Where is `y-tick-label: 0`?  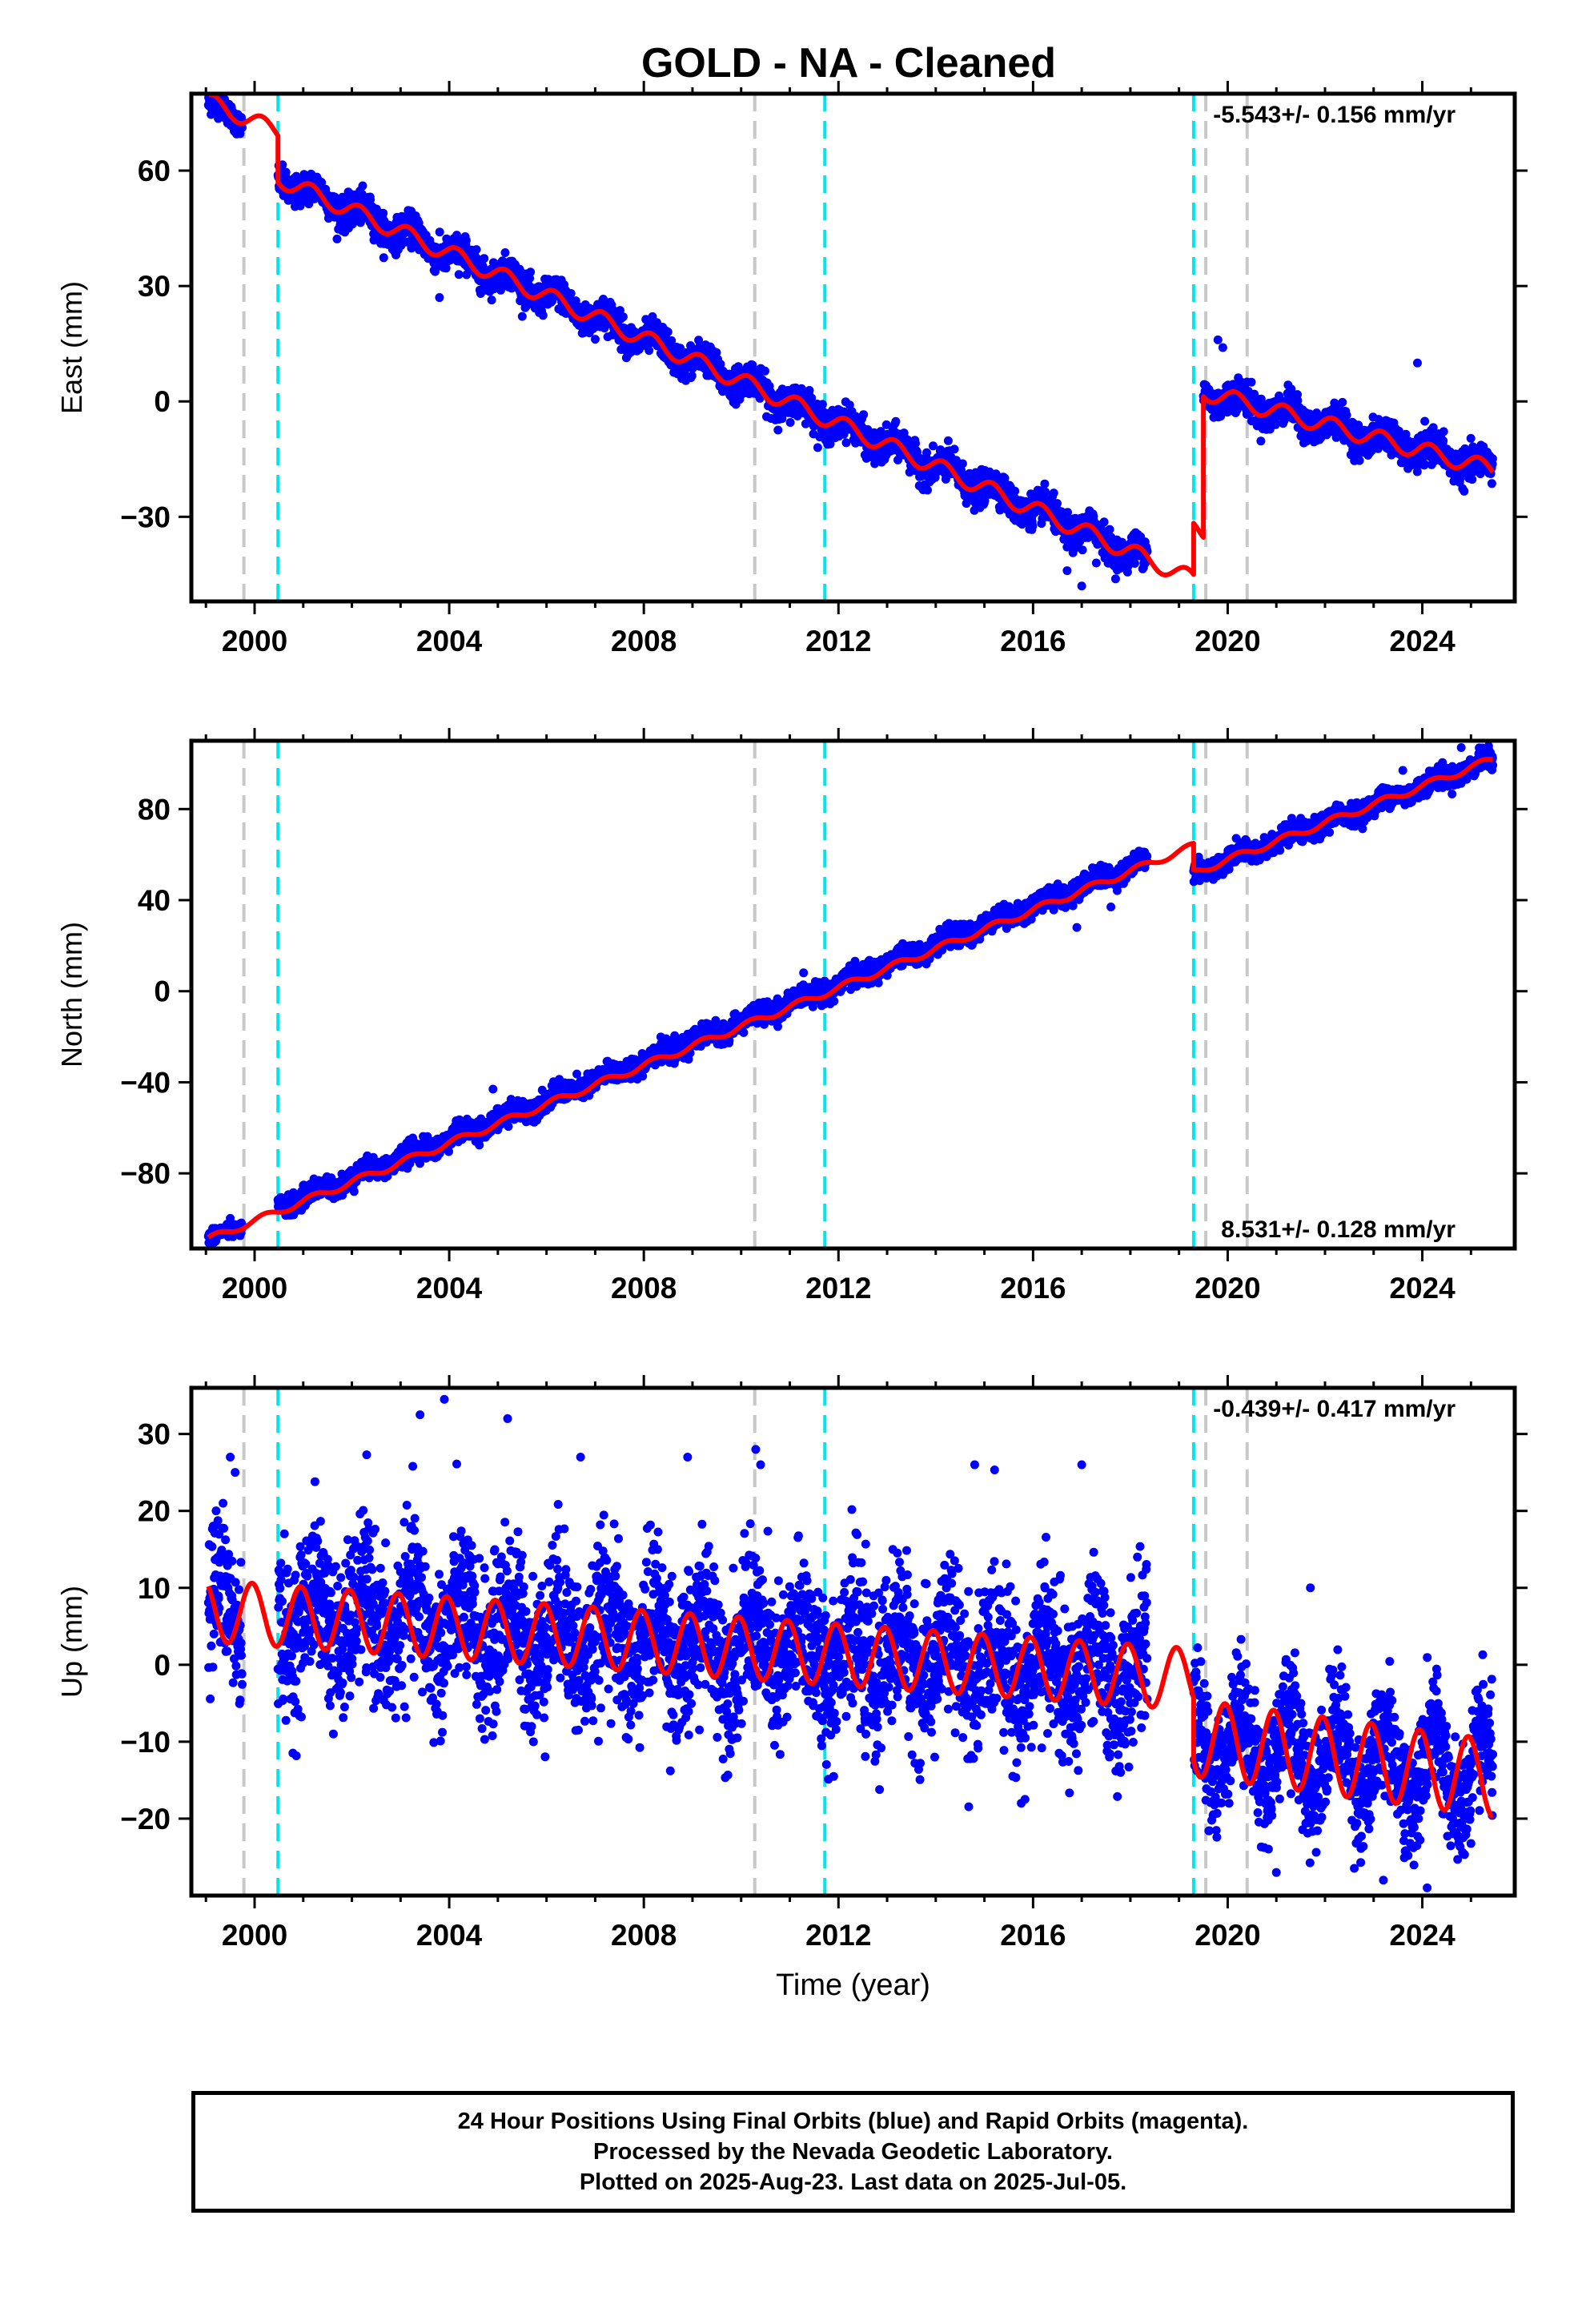 y-tick-label: 0 is located at coordinates (162, 401).